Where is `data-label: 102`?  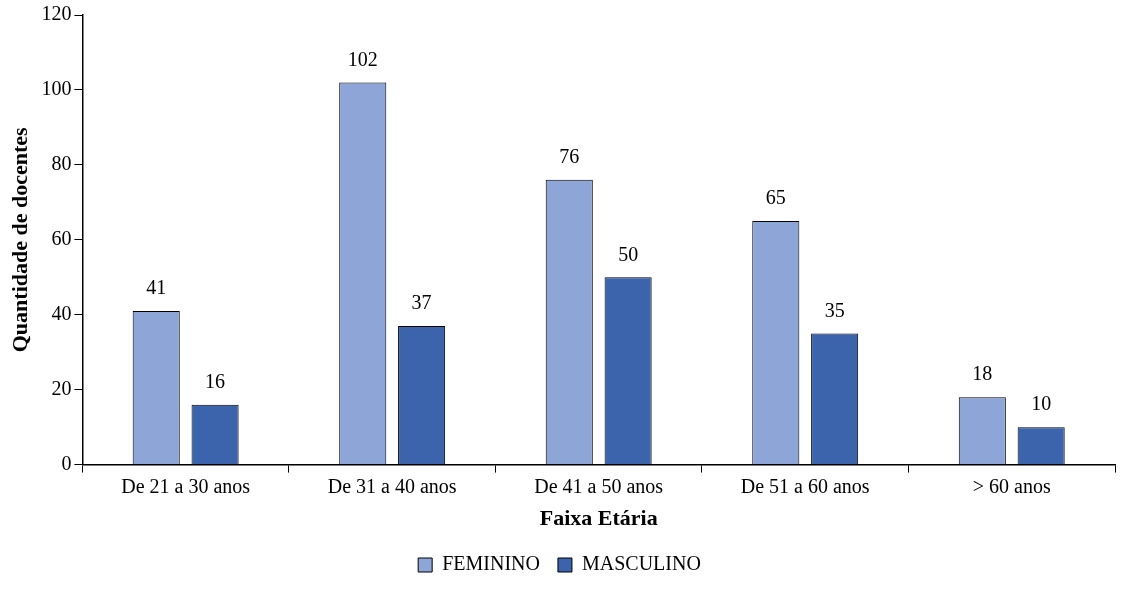
data-label: 102 is located at coordinates (362, 58).